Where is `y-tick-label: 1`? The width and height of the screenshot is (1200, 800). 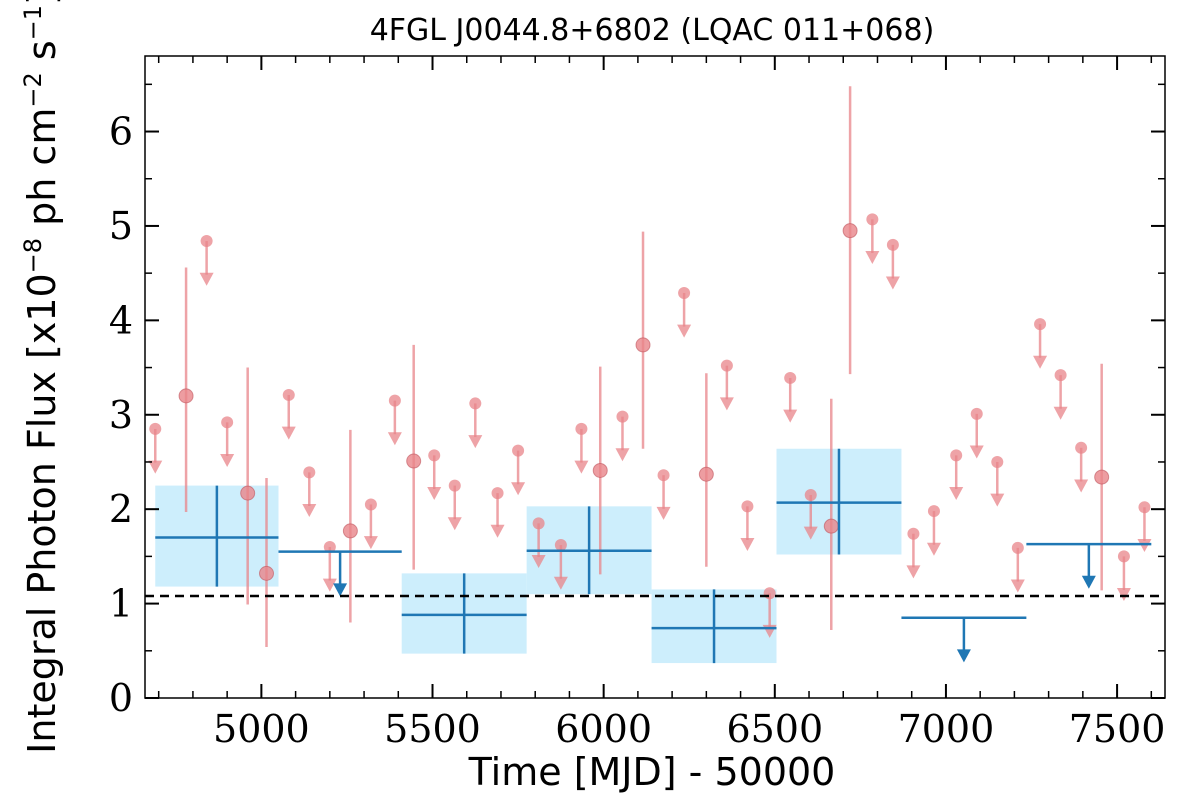 y-tick-label: 1 is located at coordinates (121, 604).